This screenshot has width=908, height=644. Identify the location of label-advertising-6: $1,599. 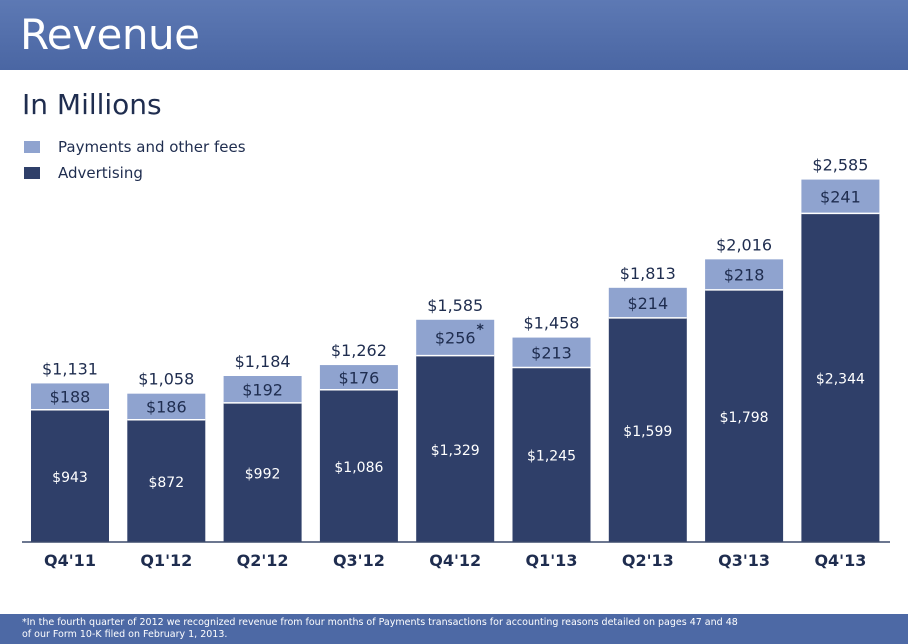
(647, 432).